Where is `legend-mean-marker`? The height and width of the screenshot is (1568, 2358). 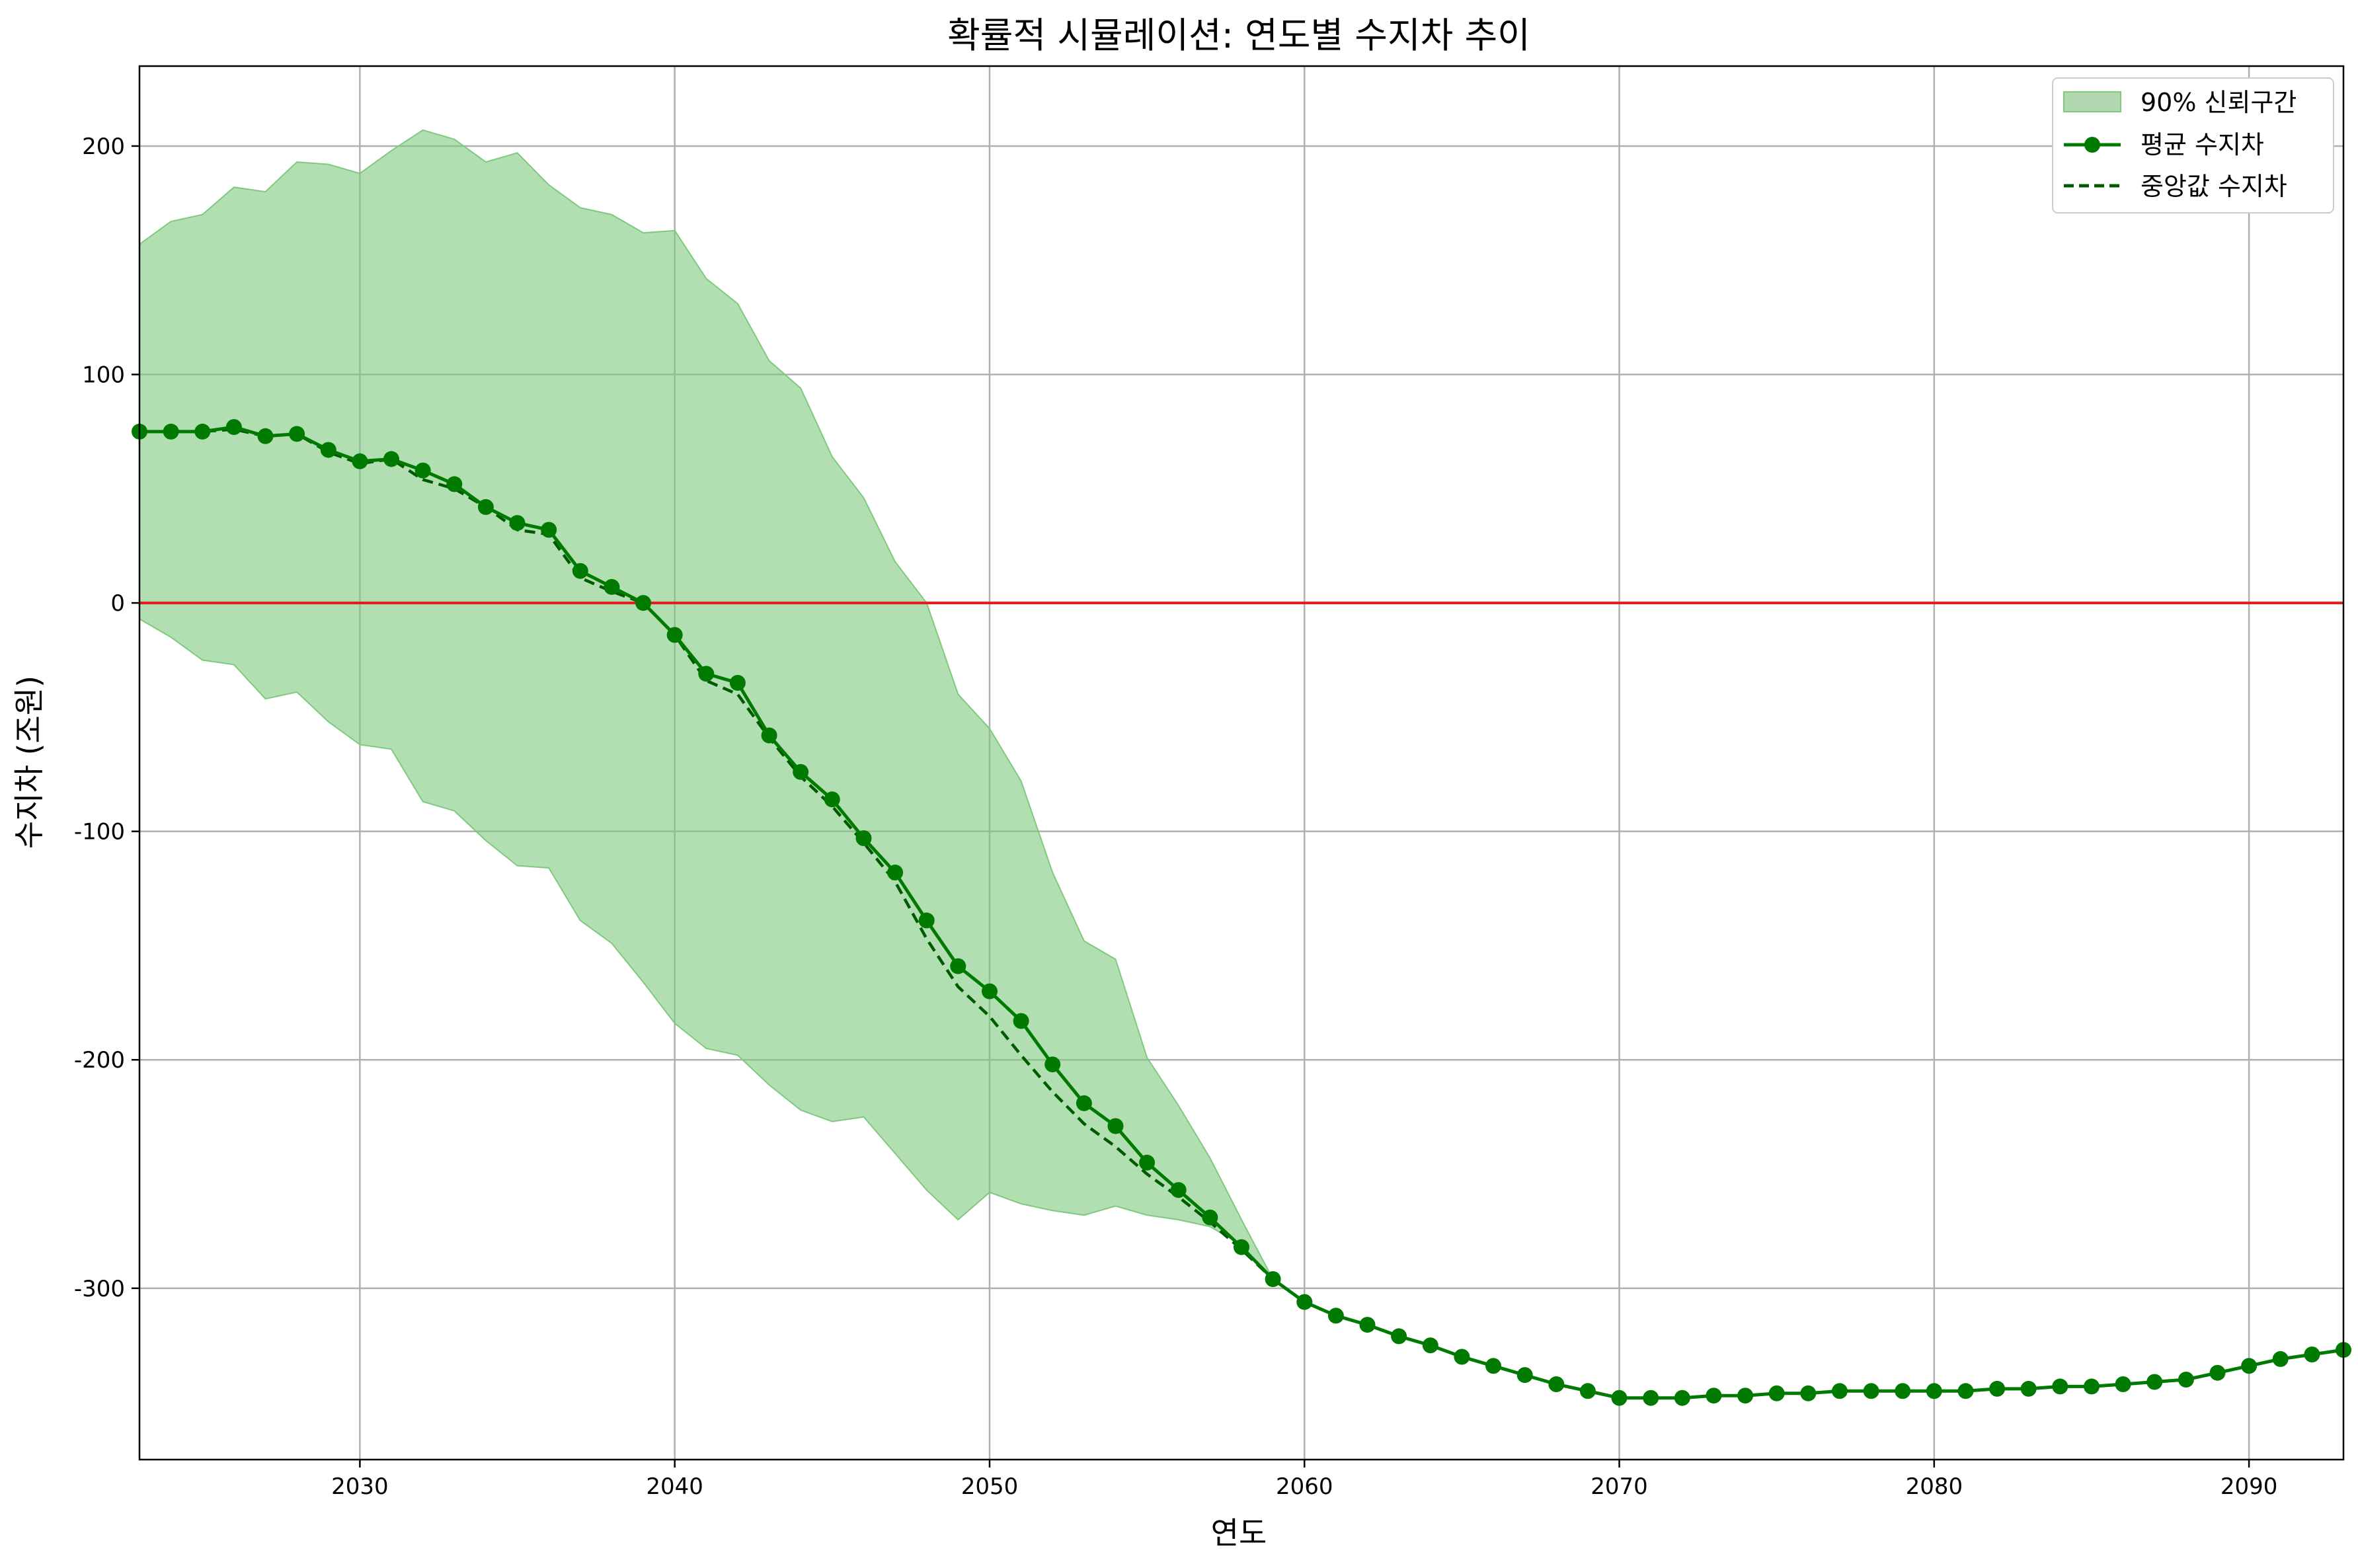 legend-mean-marker is located at coordinates (2092, 145).